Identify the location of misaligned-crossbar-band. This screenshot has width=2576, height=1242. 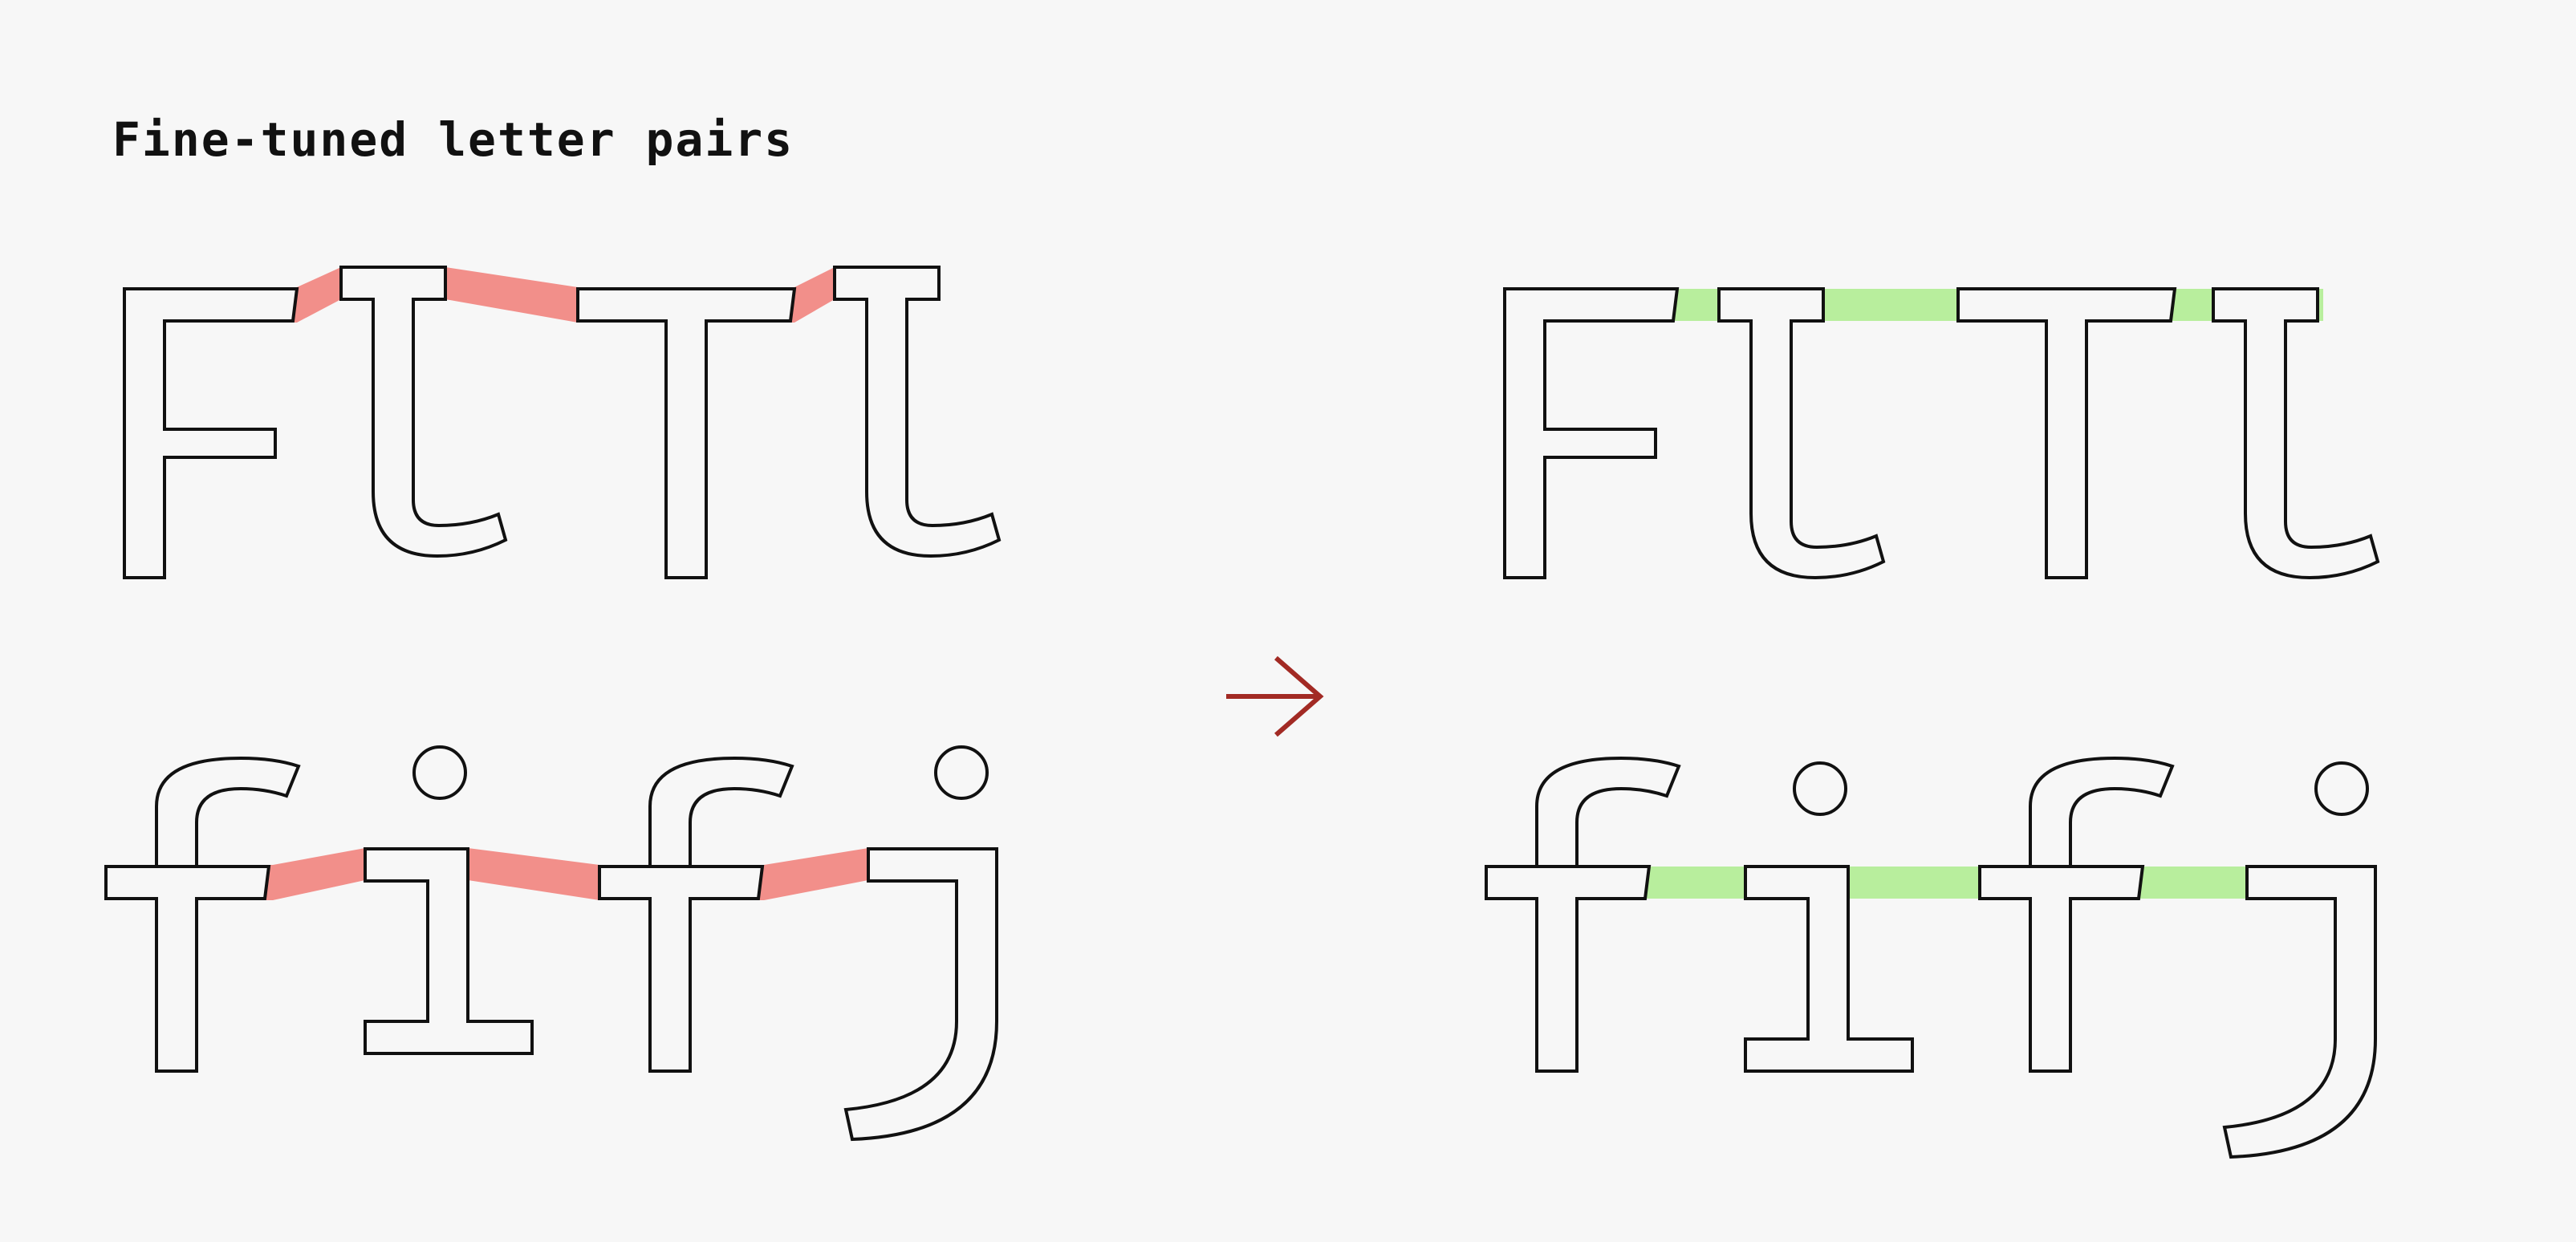
(550, 874).